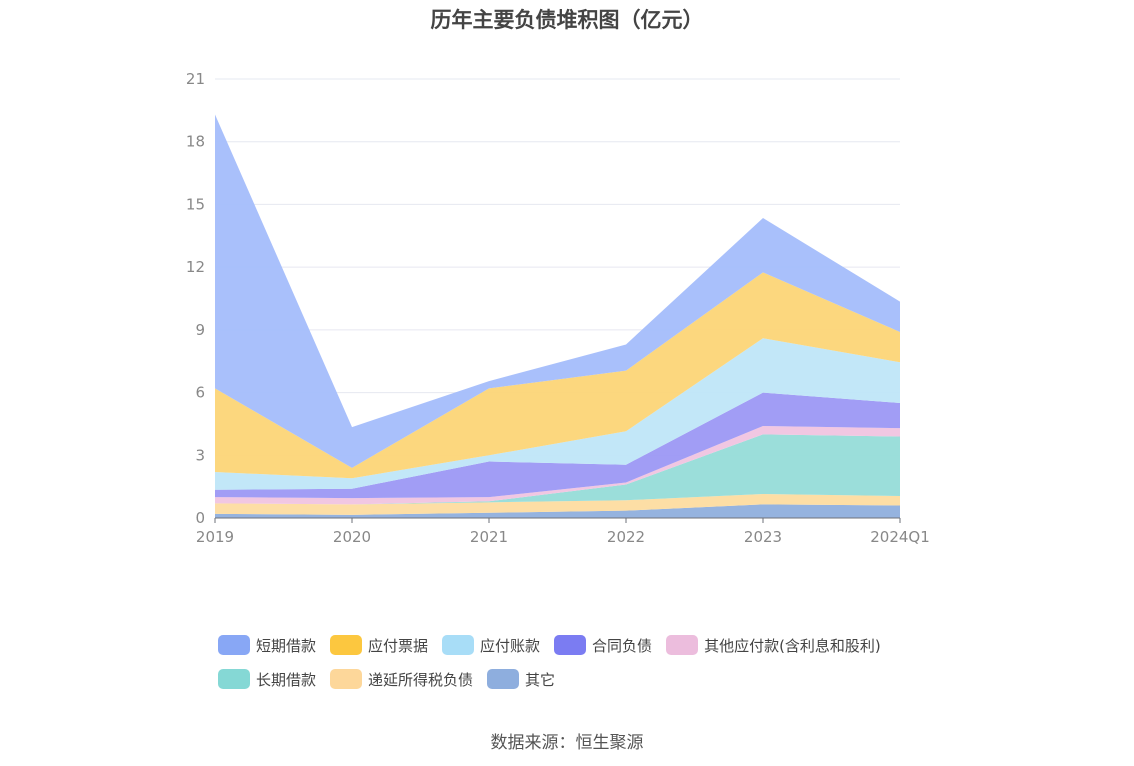 This screenshot has width=1134, height=766. What do you see at coordinates (900, 537) in the screenshot?
I see `x-tick-label: 2024Q1` at bounding box center [900, 537].